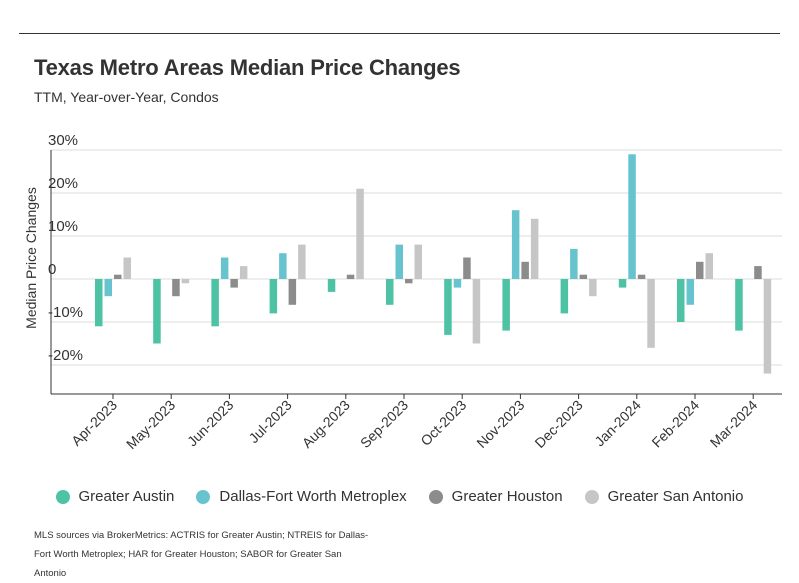 The width and height of the screenshot is (799, 583). What do you see at coordinates (210, 423) in the screenshot?
I see `x-tick-label: Jun-2023` at bounding box center [210, 423].